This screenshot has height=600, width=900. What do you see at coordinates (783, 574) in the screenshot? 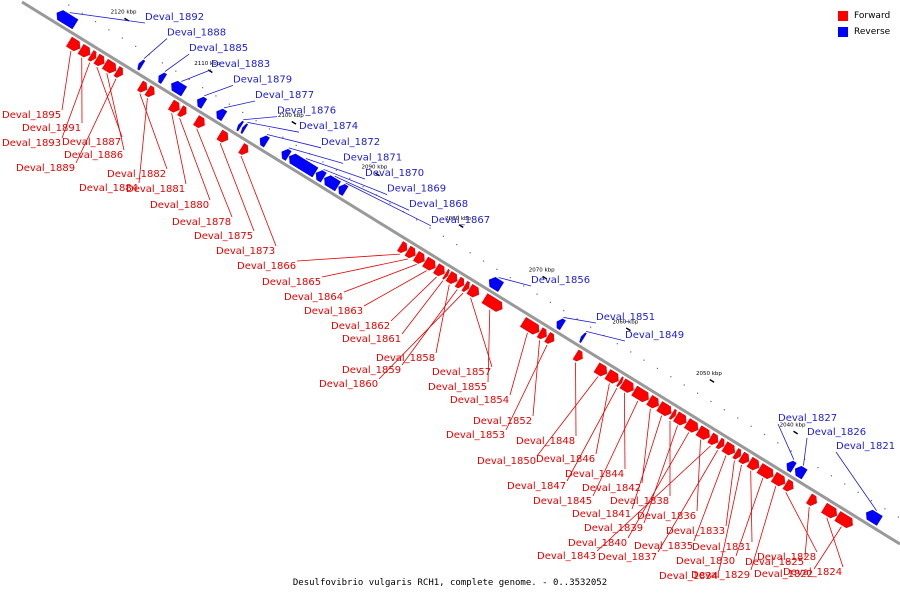
I see `gene-label: Deval_1822` at bounding box center [783, 574].